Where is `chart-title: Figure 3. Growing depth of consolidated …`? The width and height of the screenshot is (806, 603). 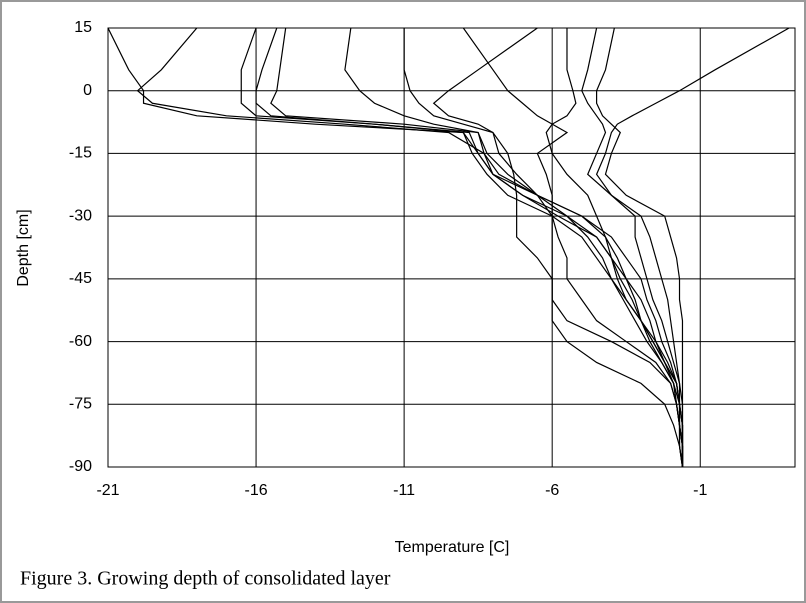
chart-title: Figure 3. Growing depth of consolidated … is located at coordinates (205, 579).